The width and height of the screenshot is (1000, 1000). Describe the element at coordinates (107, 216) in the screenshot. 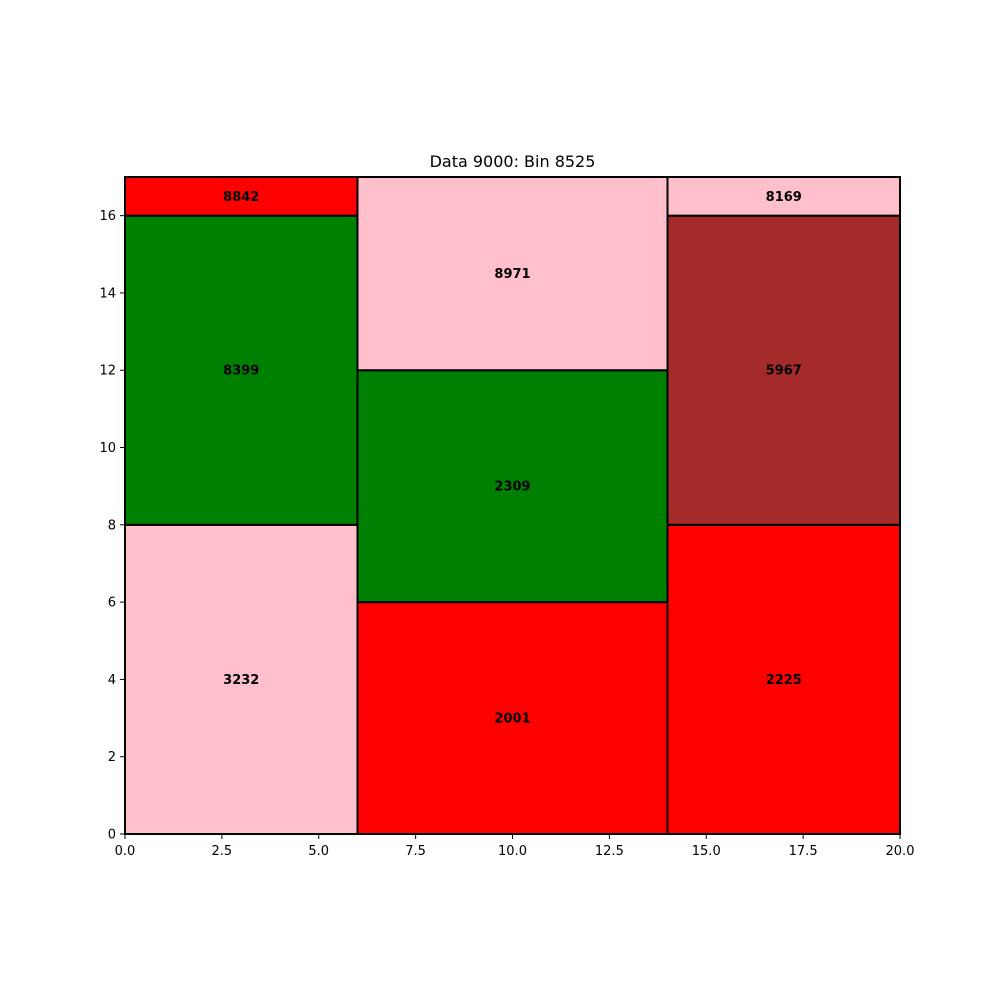

I see `y-tick-label: 16` at that location.